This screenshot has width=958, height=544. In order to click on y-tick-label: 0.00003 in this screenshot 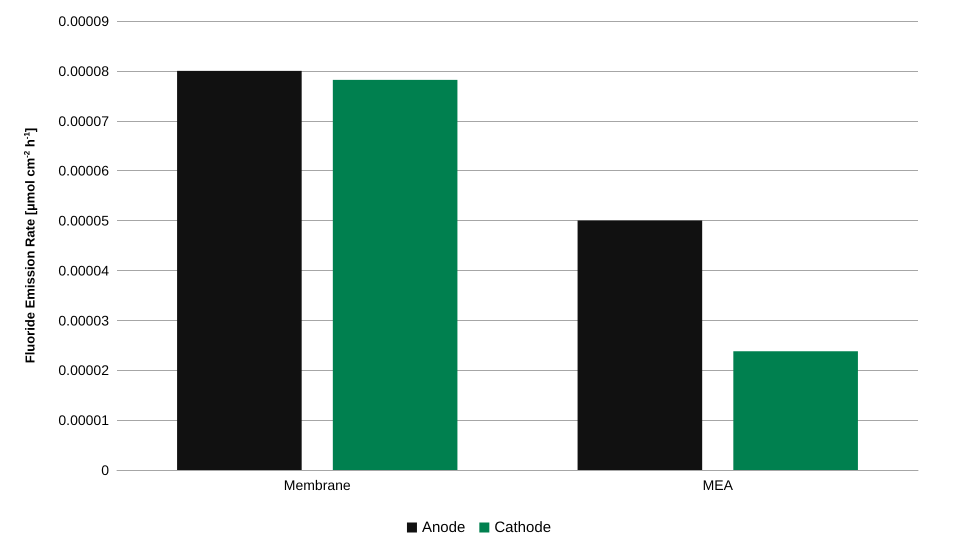, I will do `click(84, 320)`.